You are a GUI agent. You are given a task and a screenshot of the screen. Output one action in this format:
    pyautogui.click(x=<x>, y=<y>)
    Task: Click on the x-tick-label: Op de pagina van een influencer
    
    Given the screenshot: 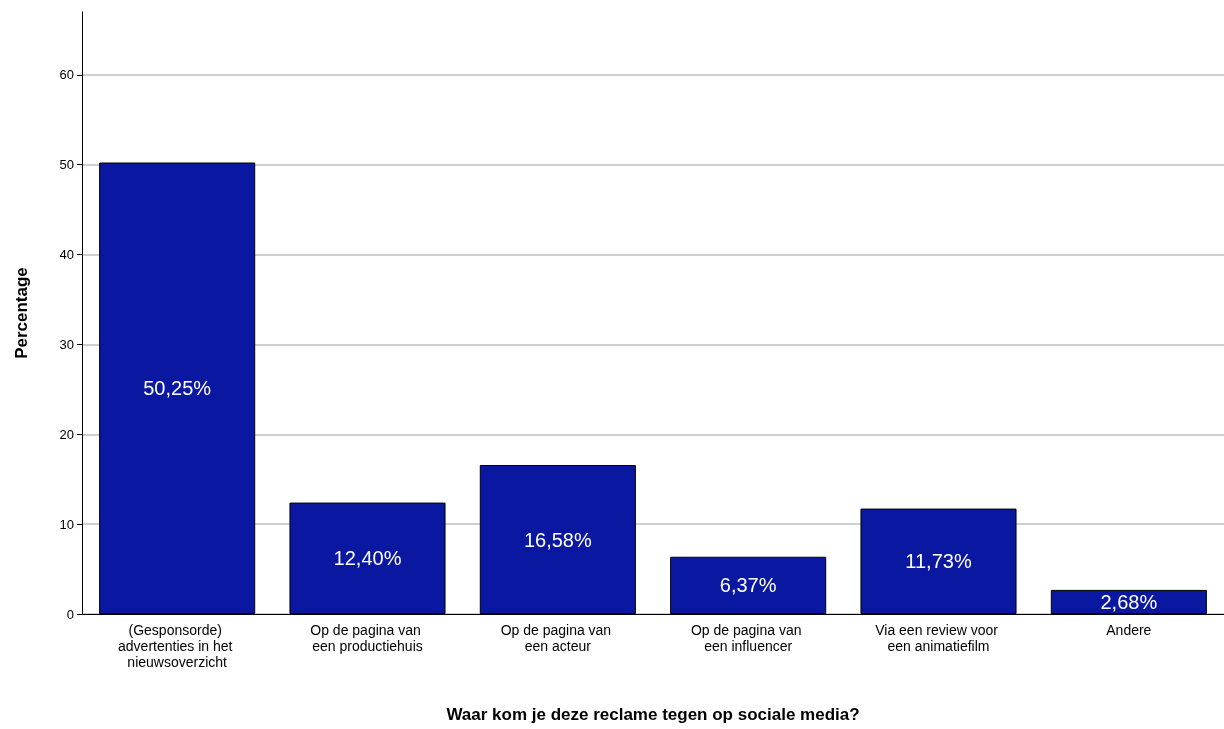 What is the action you would take?
    pyautogui.click(x=748, y=638)
    